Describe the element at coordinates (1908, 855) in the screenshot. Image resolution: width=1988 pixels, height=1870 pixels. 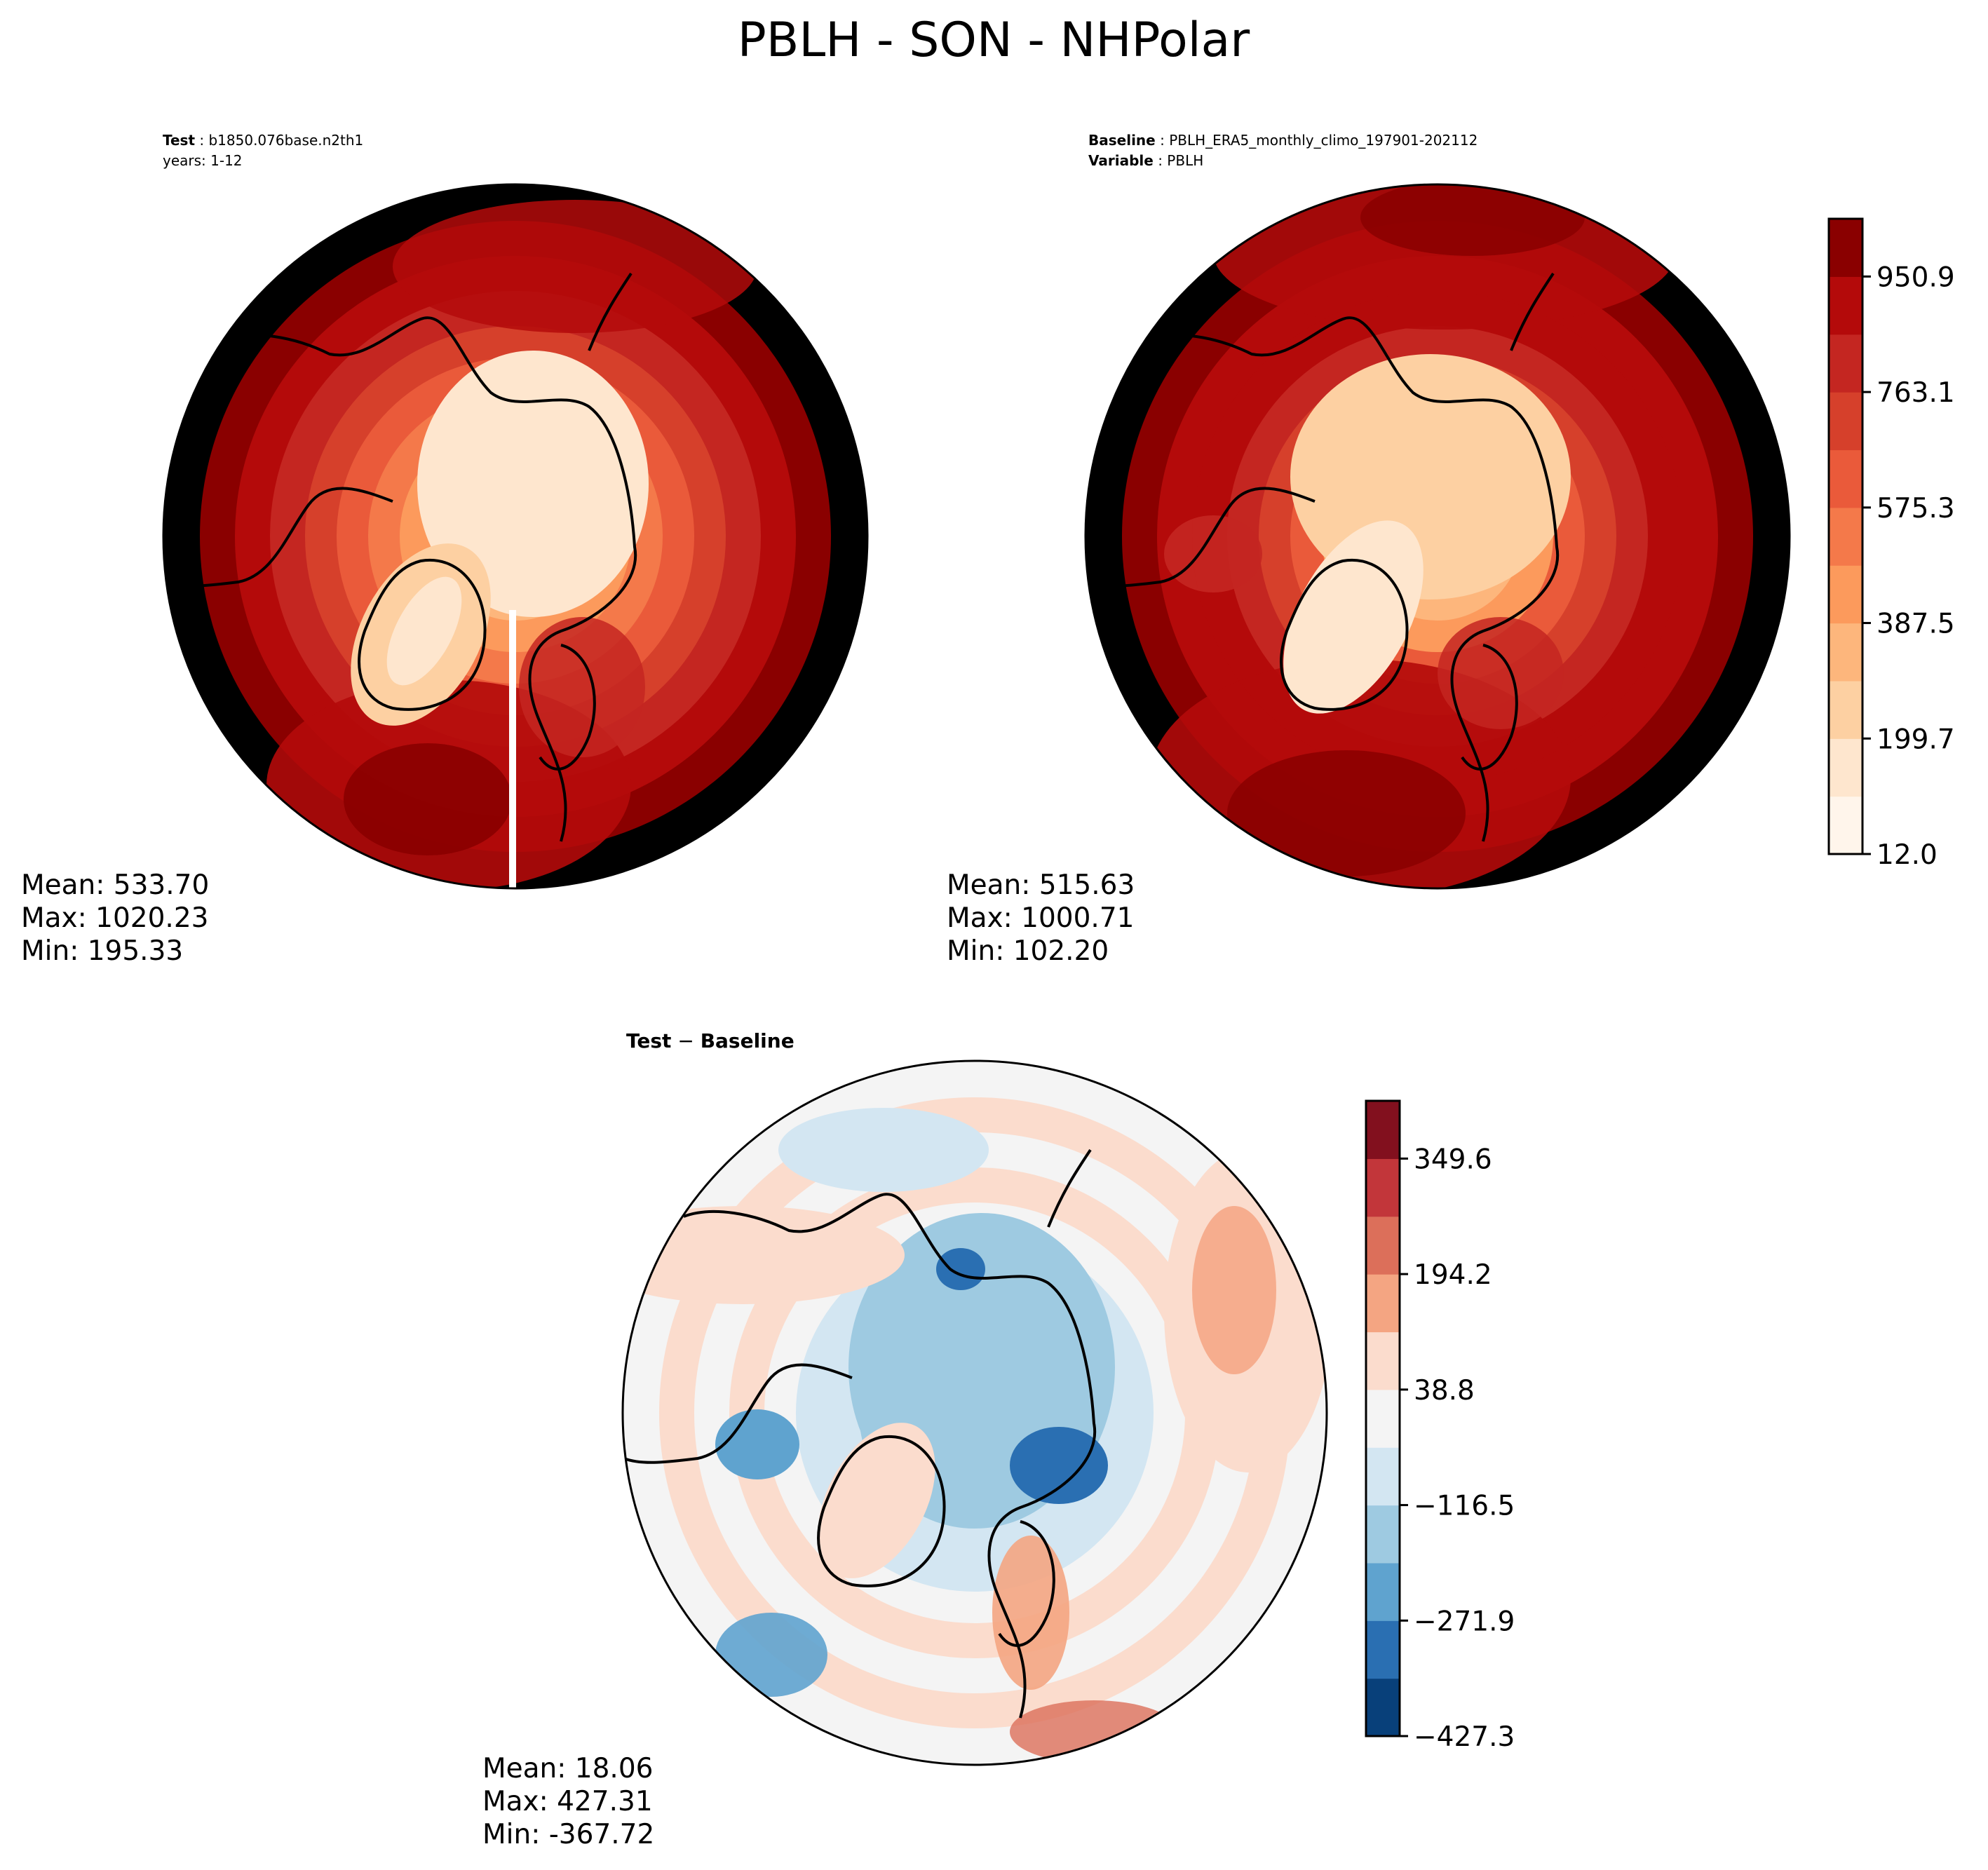
I see `main-colorbar-tick-label: 12.0` at that location.